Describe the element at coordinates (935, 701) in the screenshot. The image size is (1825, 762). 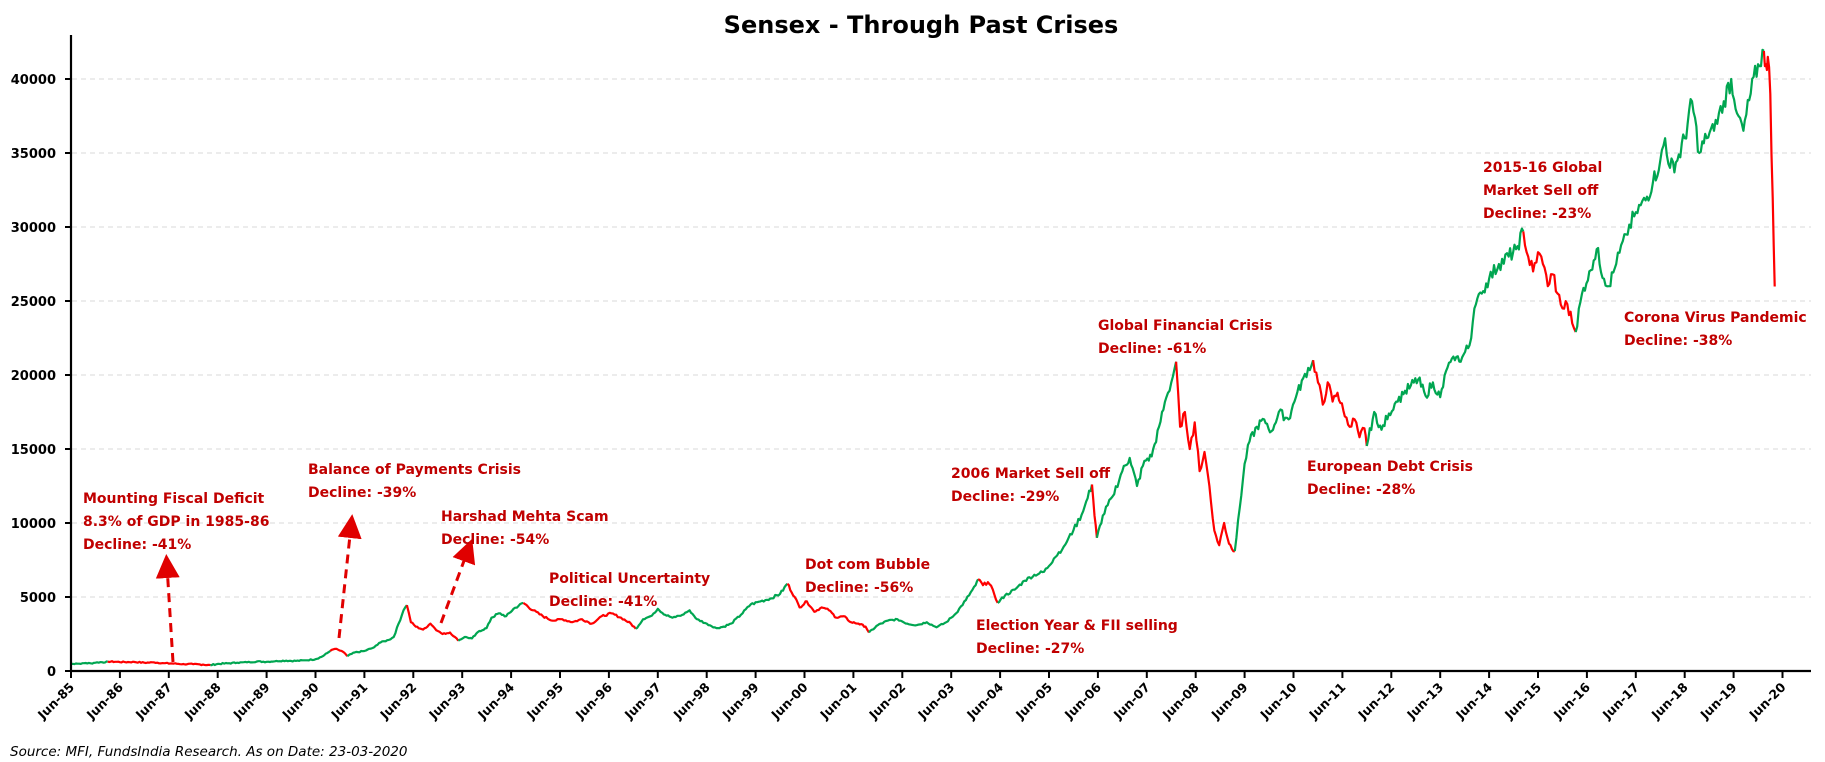
I see `x-tick-label: Jun-03` at that location.